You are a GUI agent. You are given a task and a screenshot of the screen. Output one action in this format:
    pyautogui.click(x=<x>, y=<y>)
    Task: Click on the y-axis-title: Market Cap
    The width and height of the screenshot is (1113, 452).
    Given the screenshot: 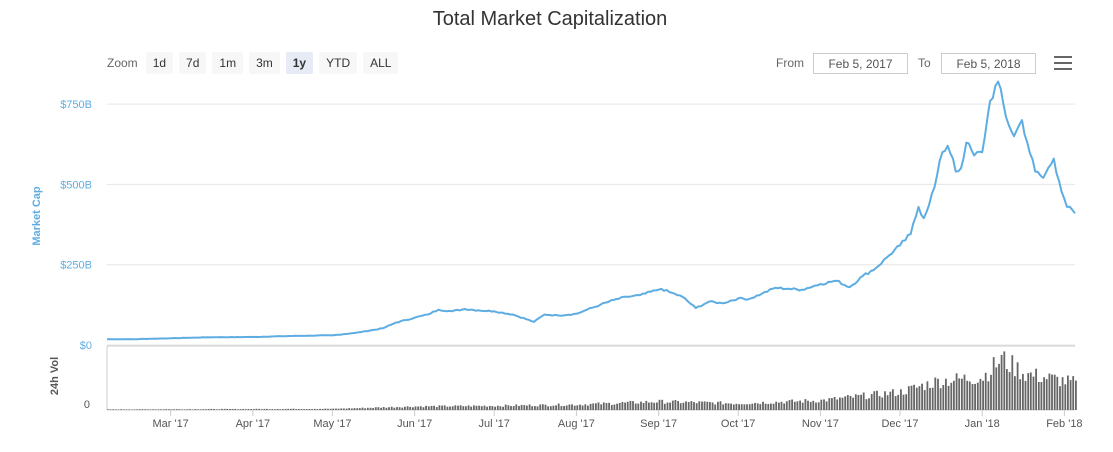 What is the action you would take?
    pyautogui.click(x=37, y=216)
    